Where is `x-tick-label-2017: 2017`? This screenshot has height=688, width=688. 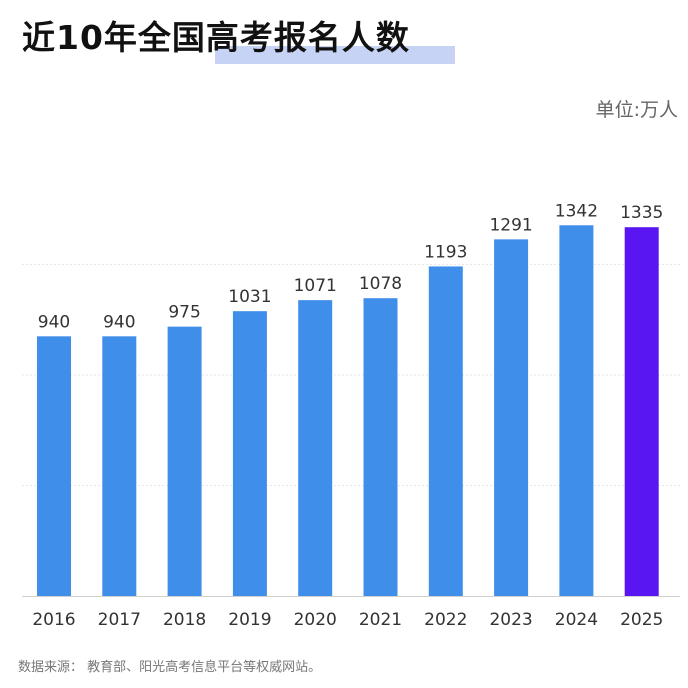 x-tick-label-2017: 2017 is located at coordinates (119, 620).